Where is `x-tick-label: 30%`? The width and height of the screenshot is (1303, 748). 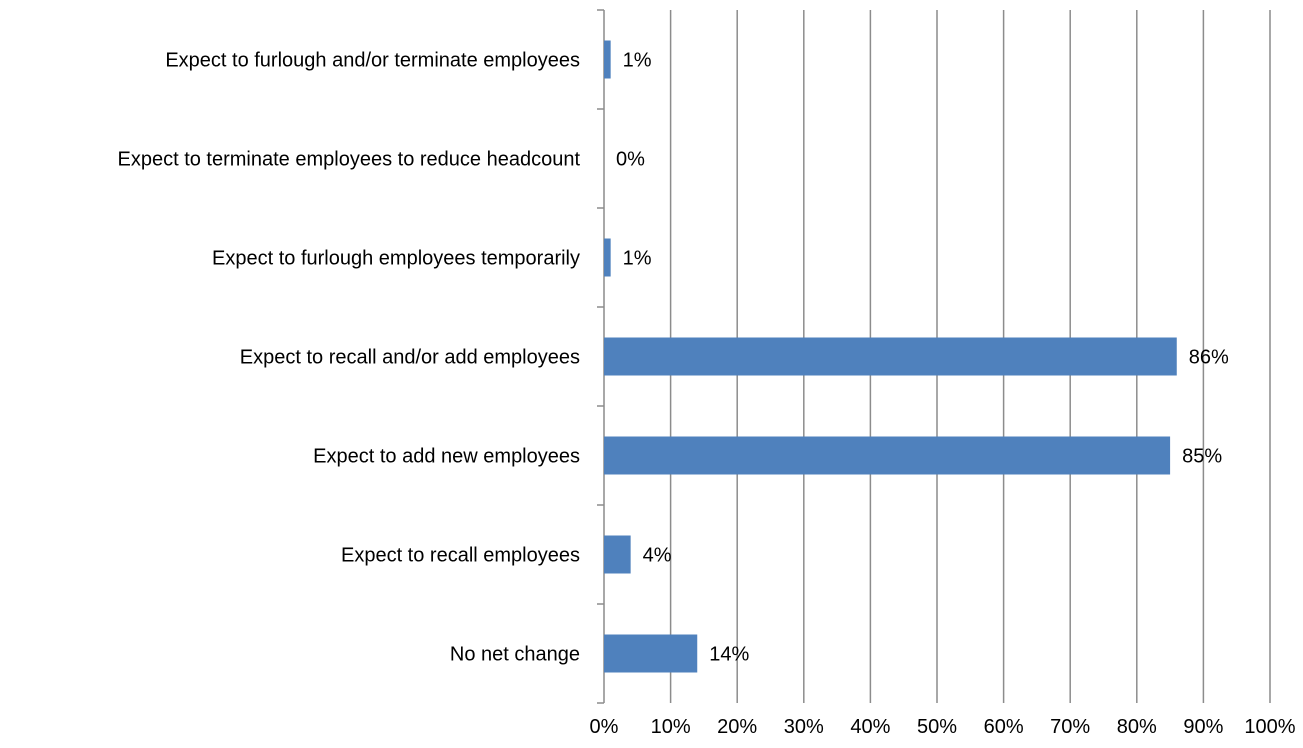
x-tick-label: 30% is located at coordinates (804, 727).